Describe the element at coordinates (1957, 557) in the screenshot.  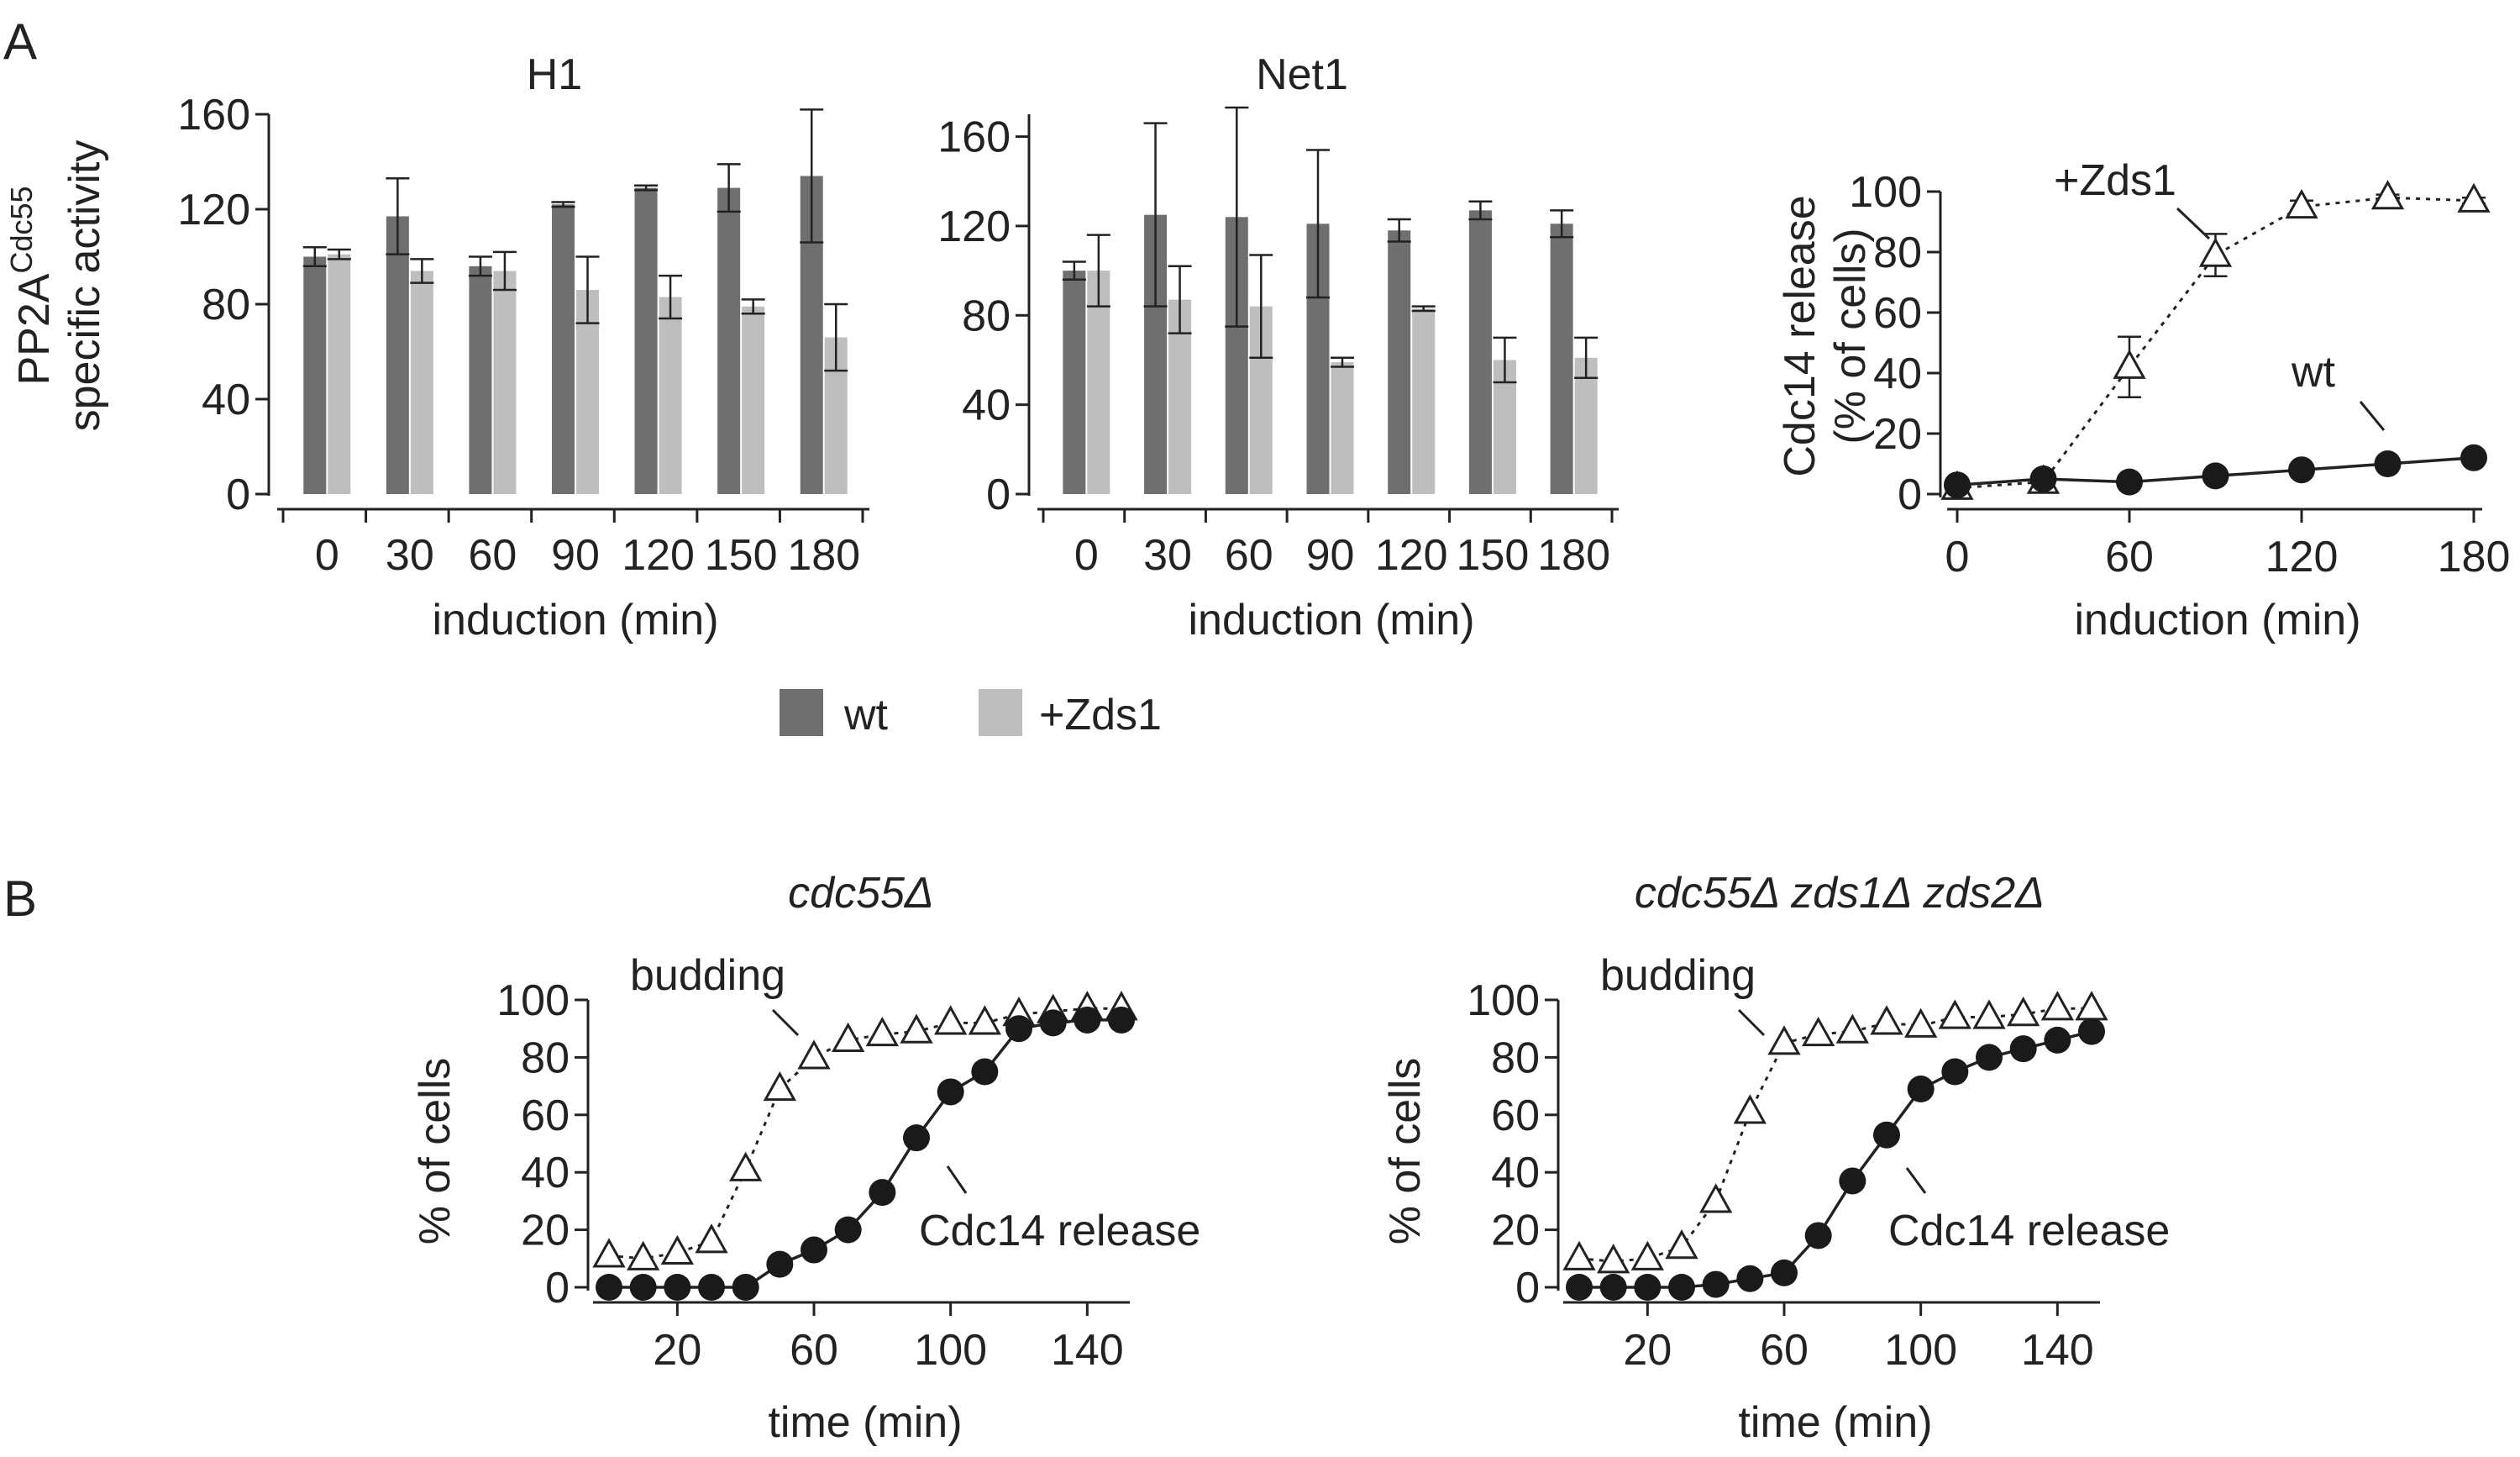
I see `c2-x-tick-label: 0` at that location.